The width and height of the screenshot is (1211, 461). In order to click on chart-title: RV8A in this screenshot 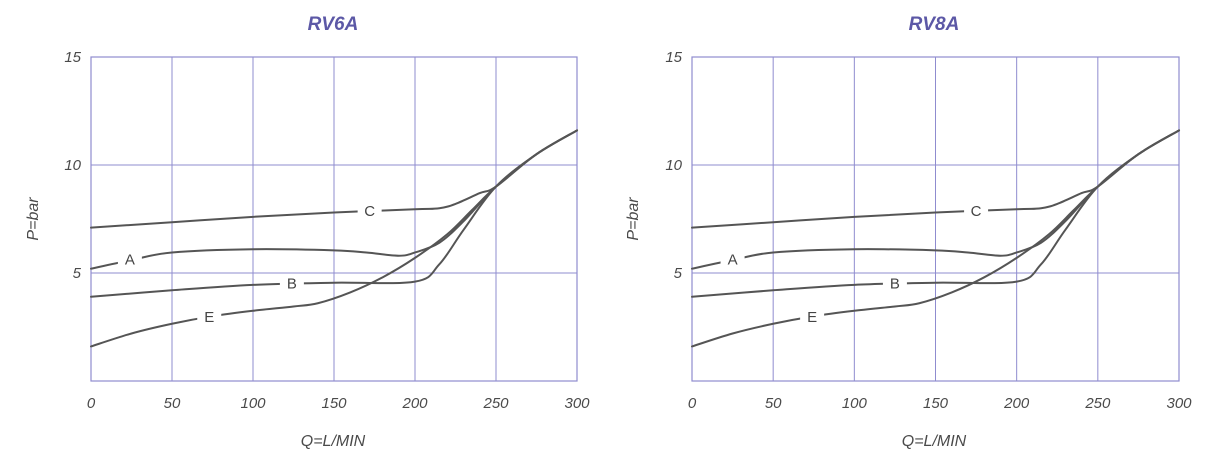, I will do `click(934, 24)`.